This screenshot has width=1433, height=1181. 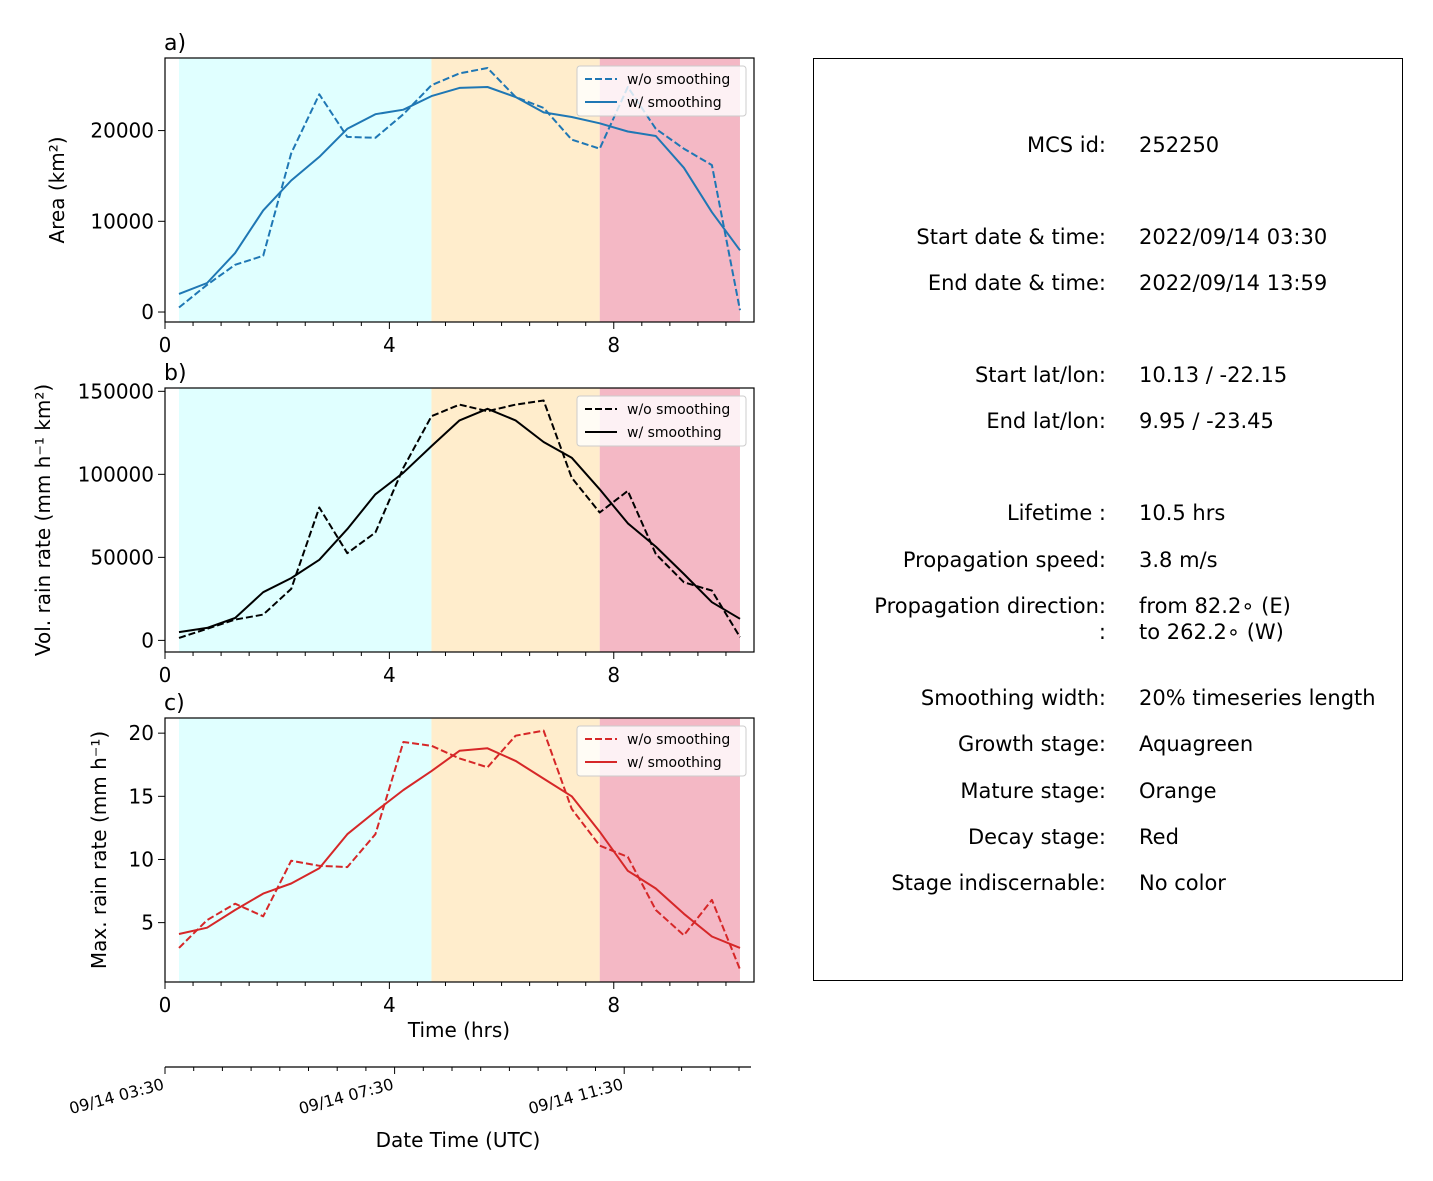 I want to click on info-key: Decay stage:, so click(x=1037, y=837).